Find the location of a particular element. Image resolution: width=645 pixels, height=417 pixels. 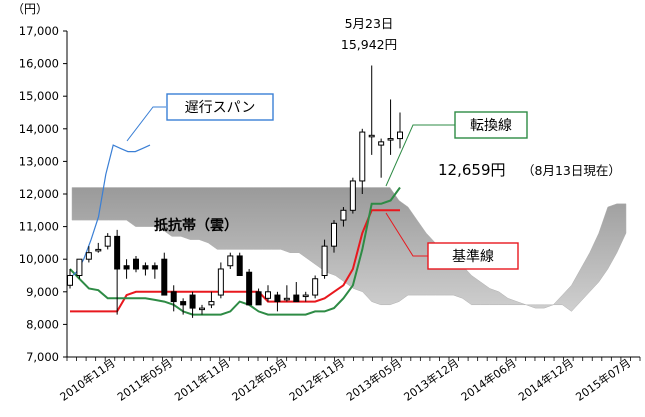

current-date-label: （8月13日現在） is located at coordinates (571, 170).